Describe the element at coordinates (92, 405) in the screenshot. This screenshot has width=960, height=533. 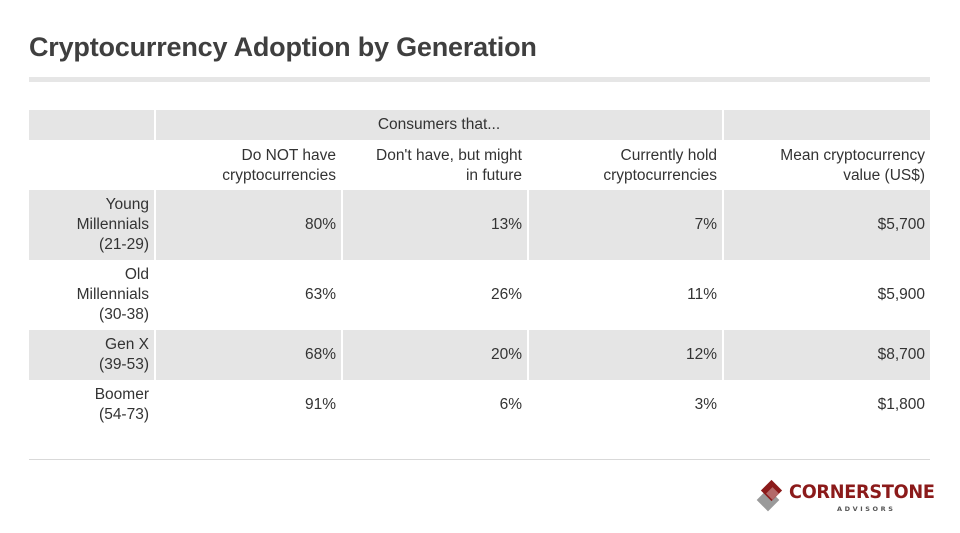
I see `row-label-boomer: Boomer (54-73)` at that location.